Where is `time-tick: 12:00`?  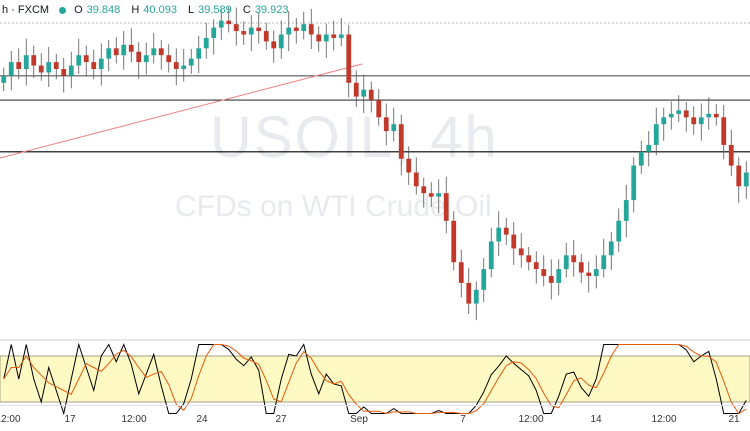 time-tick: 12:00 is located at coordinates (10, 419).